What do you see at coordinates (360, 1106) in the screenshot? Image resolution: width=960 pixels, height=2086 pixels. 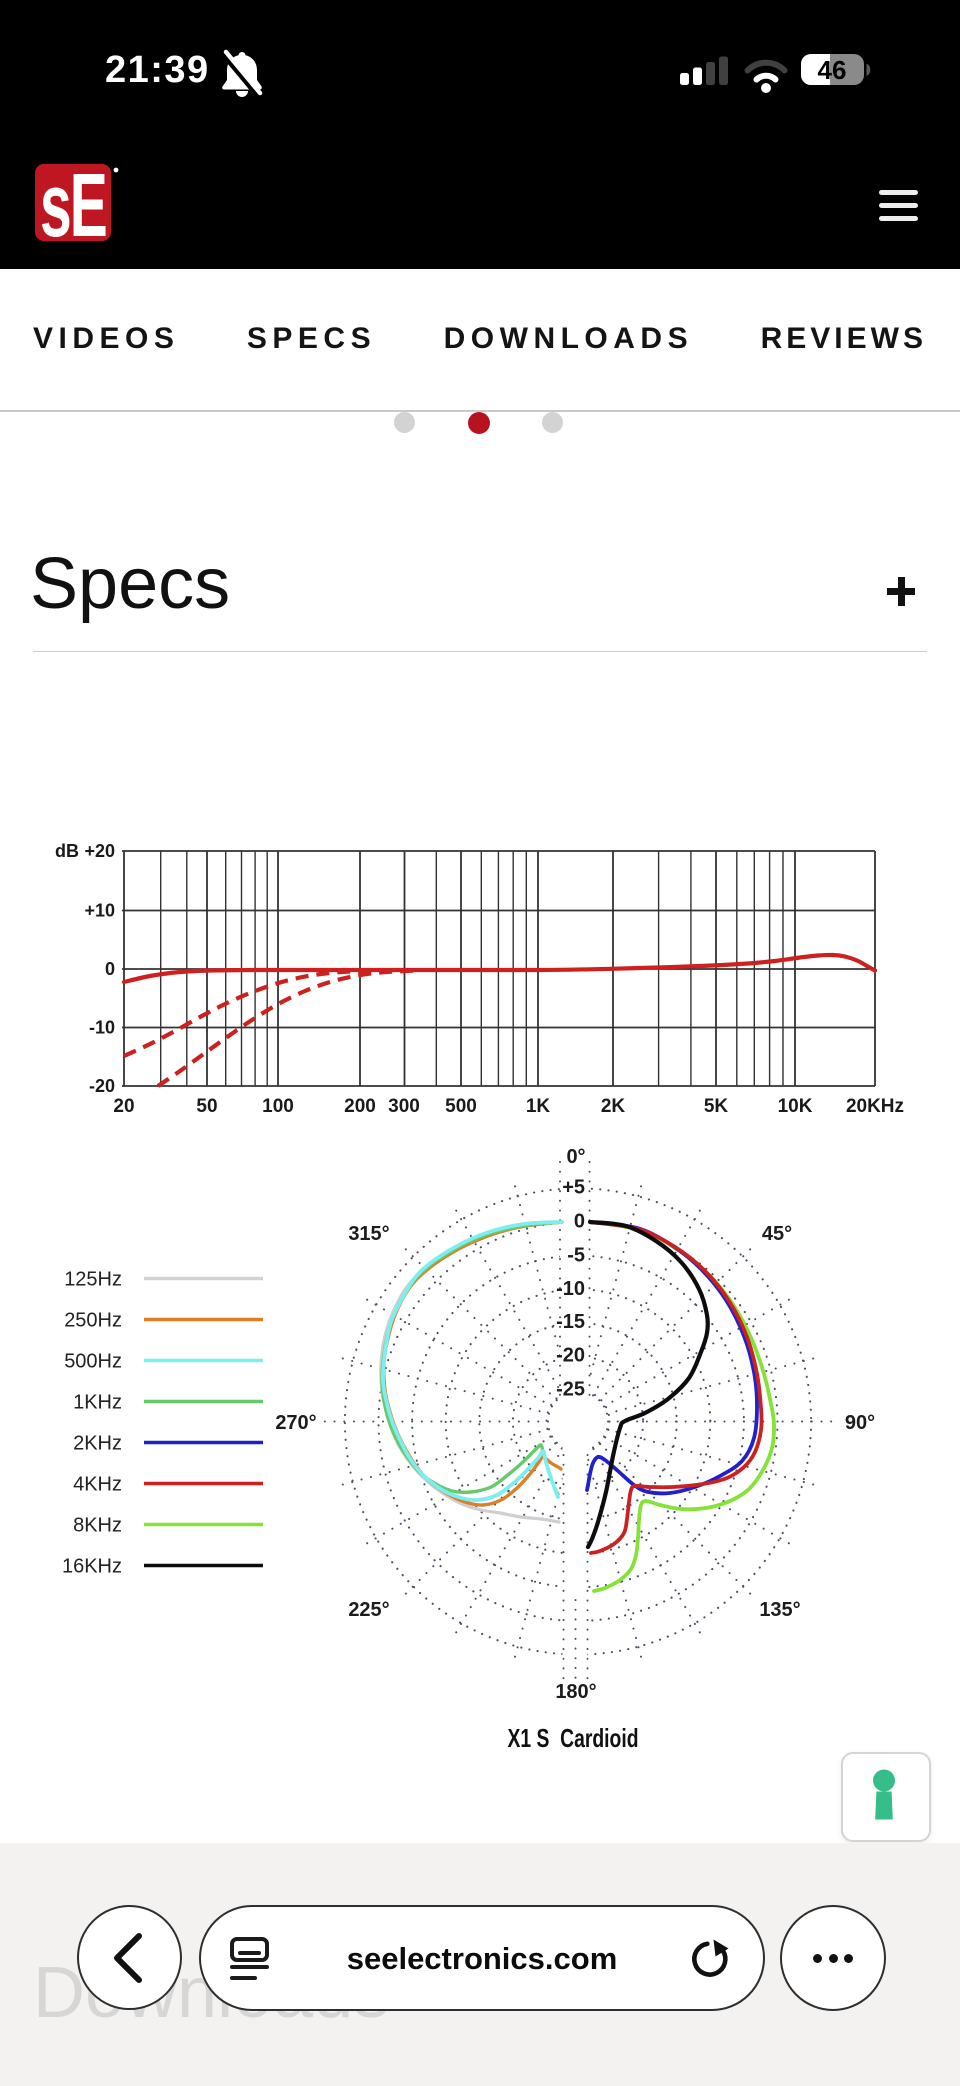 I see `svg-text: 200` at bounding box center [360, 1106].